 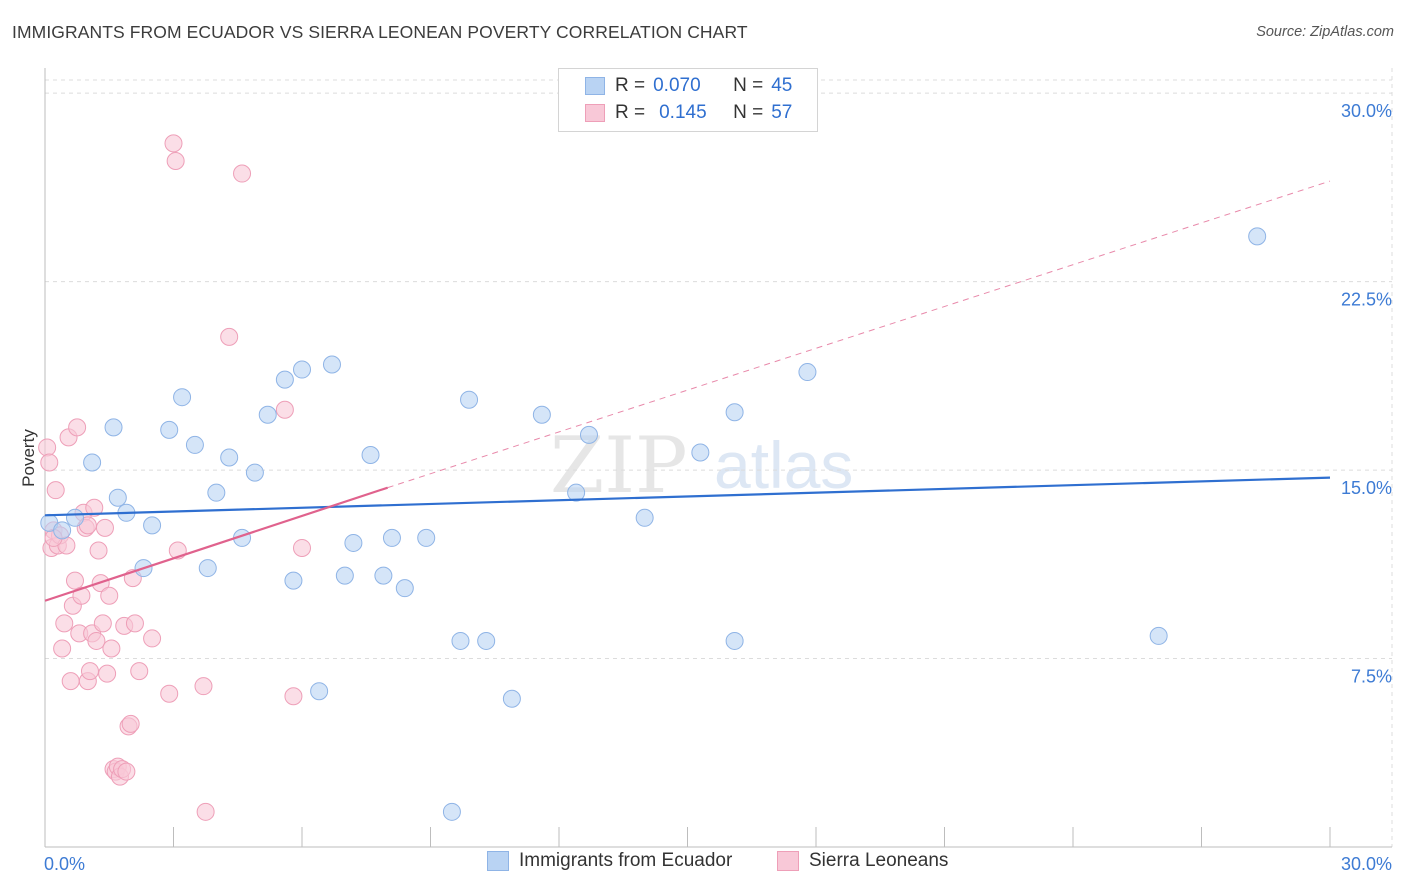 What do you see at coordinates (1325, 32) in the screenshot?
I see `source-label: Source: ZipAtlas.com` at bounding box center [1325, 32].